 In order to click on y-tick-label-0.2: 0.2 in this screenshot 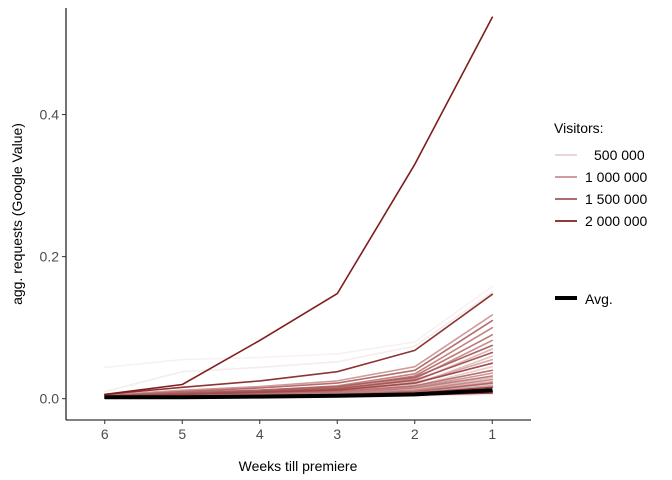, I will do `click(50, 257)`.